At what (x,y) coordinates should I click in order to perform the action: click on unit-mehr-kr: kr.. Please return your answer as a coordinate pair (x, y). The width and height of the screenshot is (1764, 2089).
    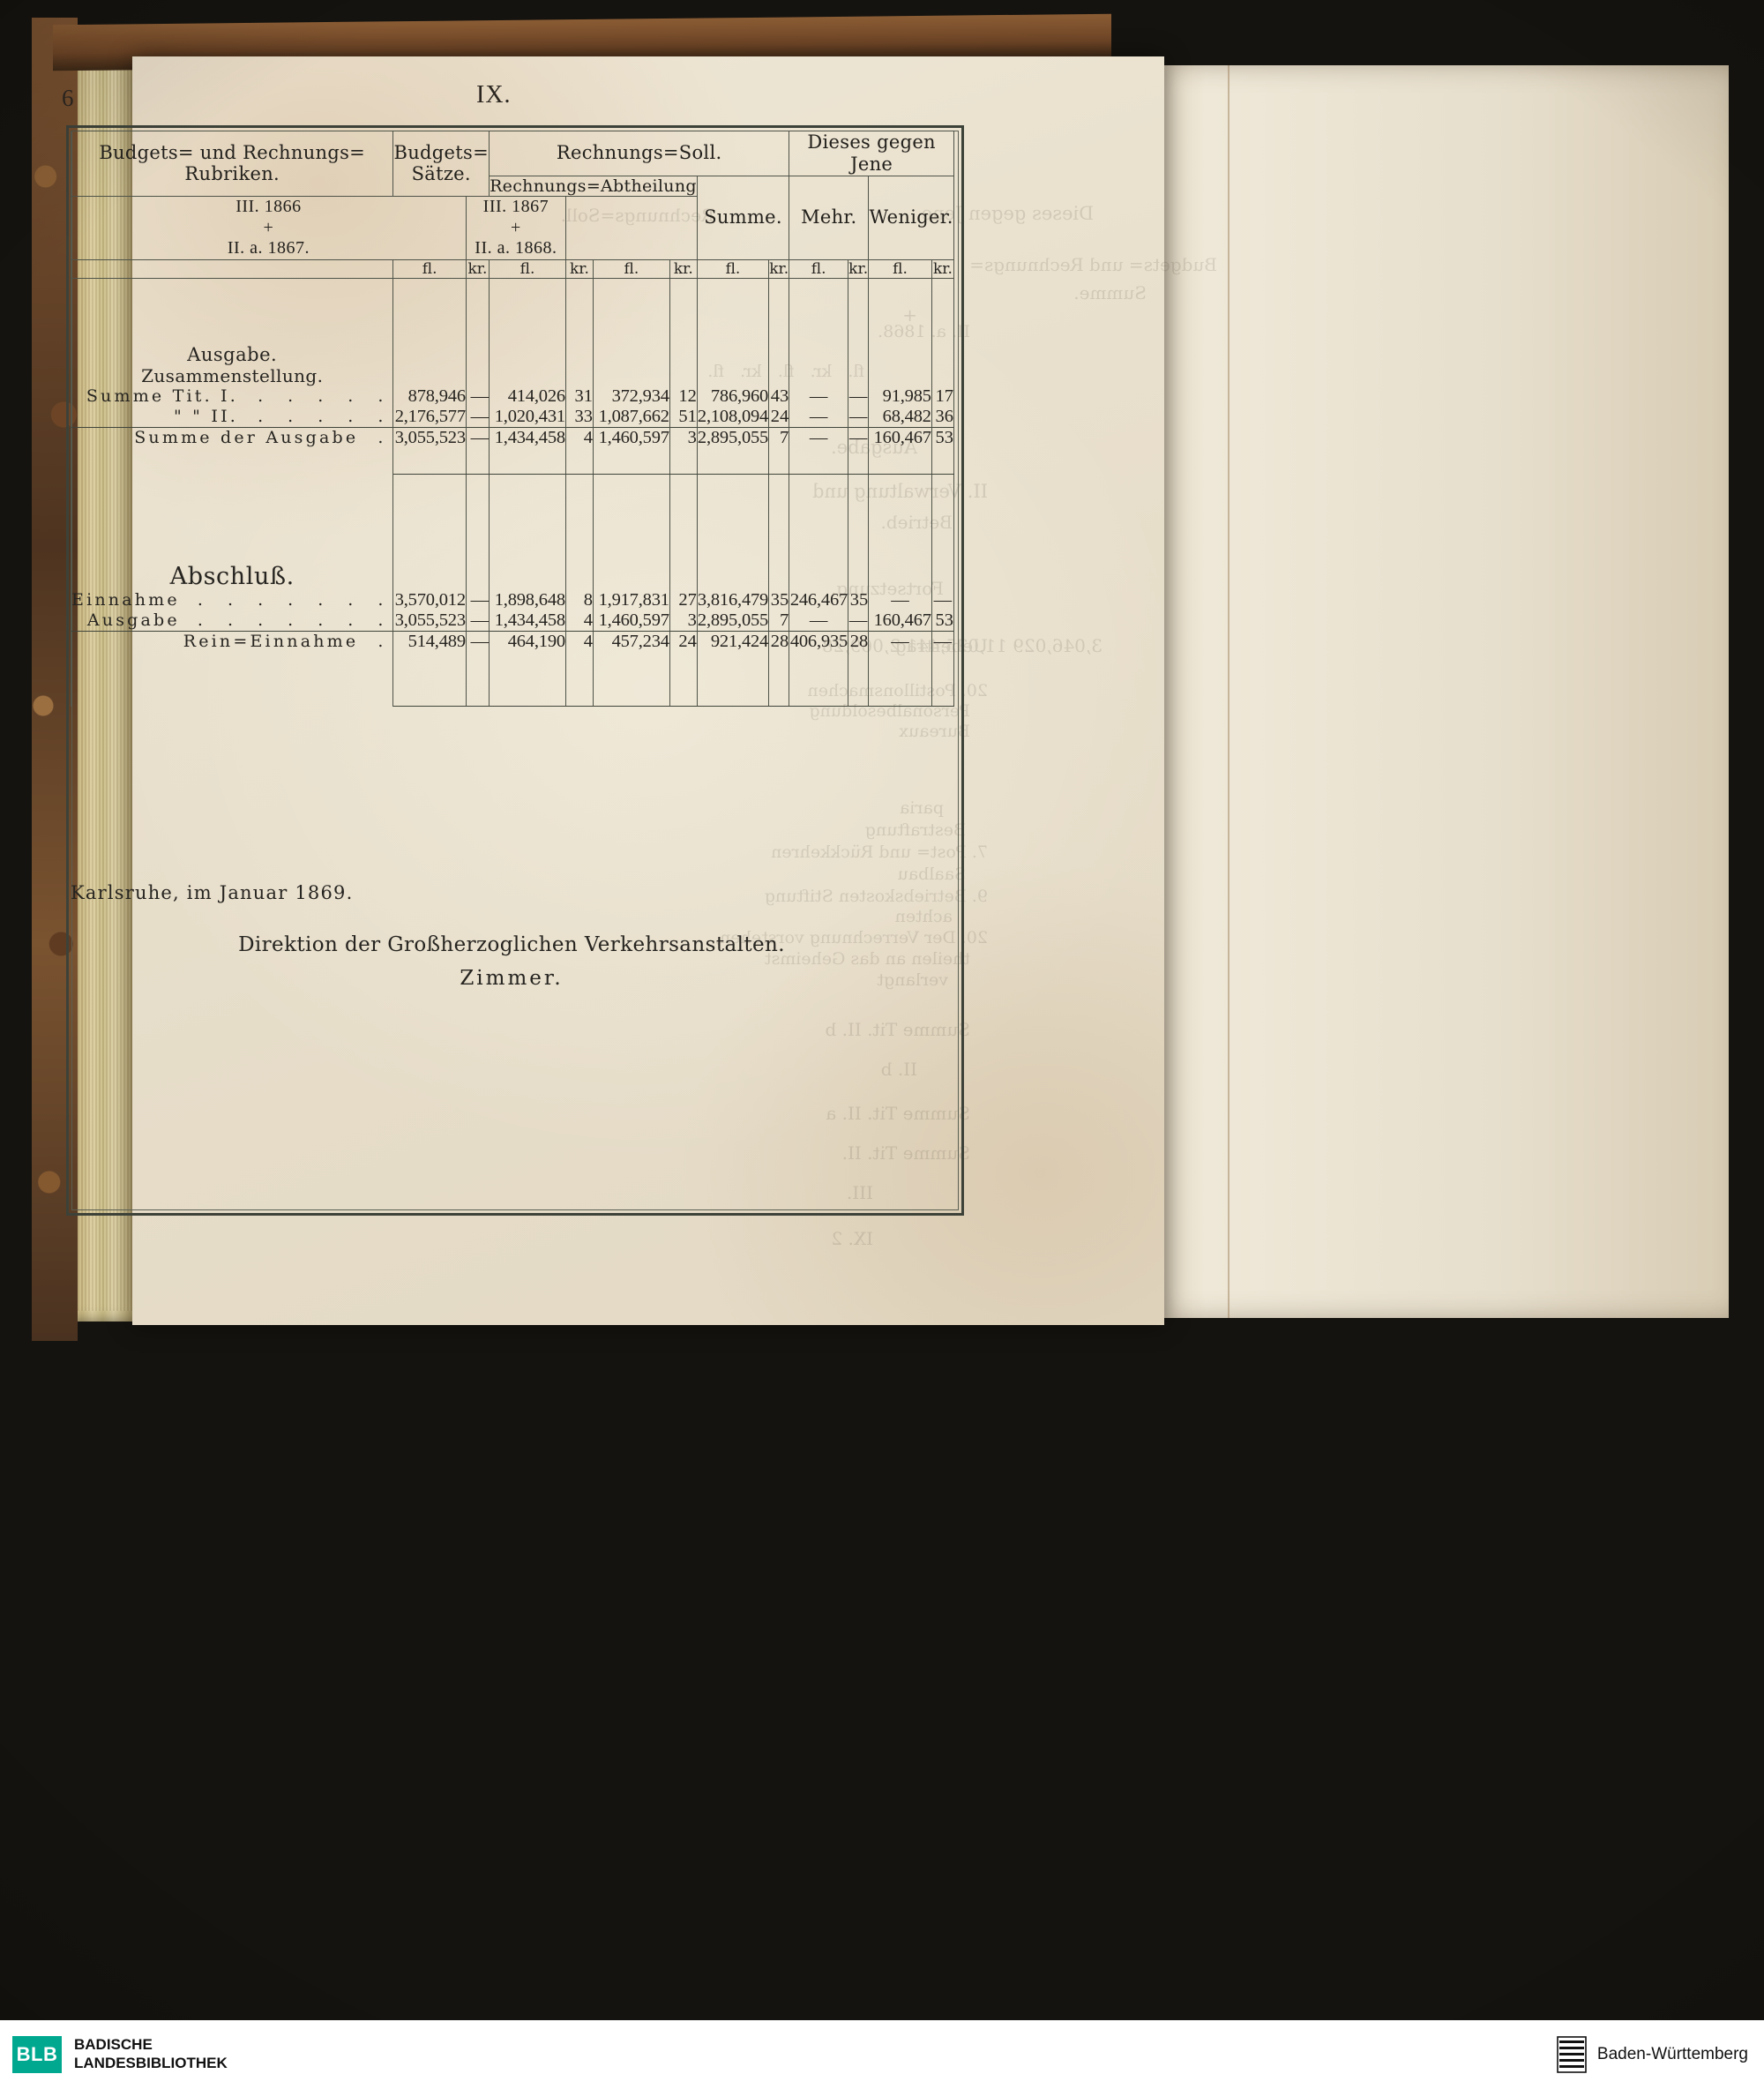
    Looking at the image, I should click on (859, 268).